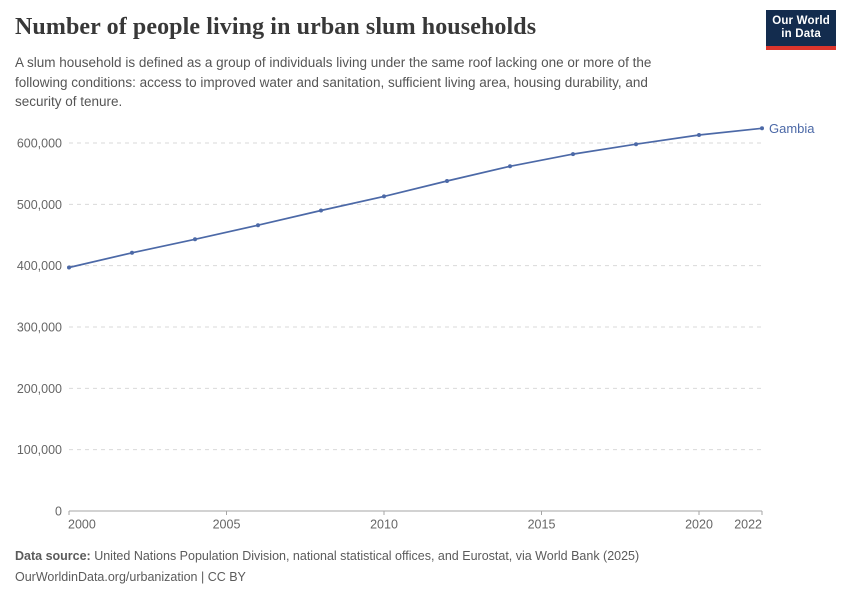 This screenshot has width=850, height=600. I want to click on x-axis-tick-label: 2005, so click(227, 525).